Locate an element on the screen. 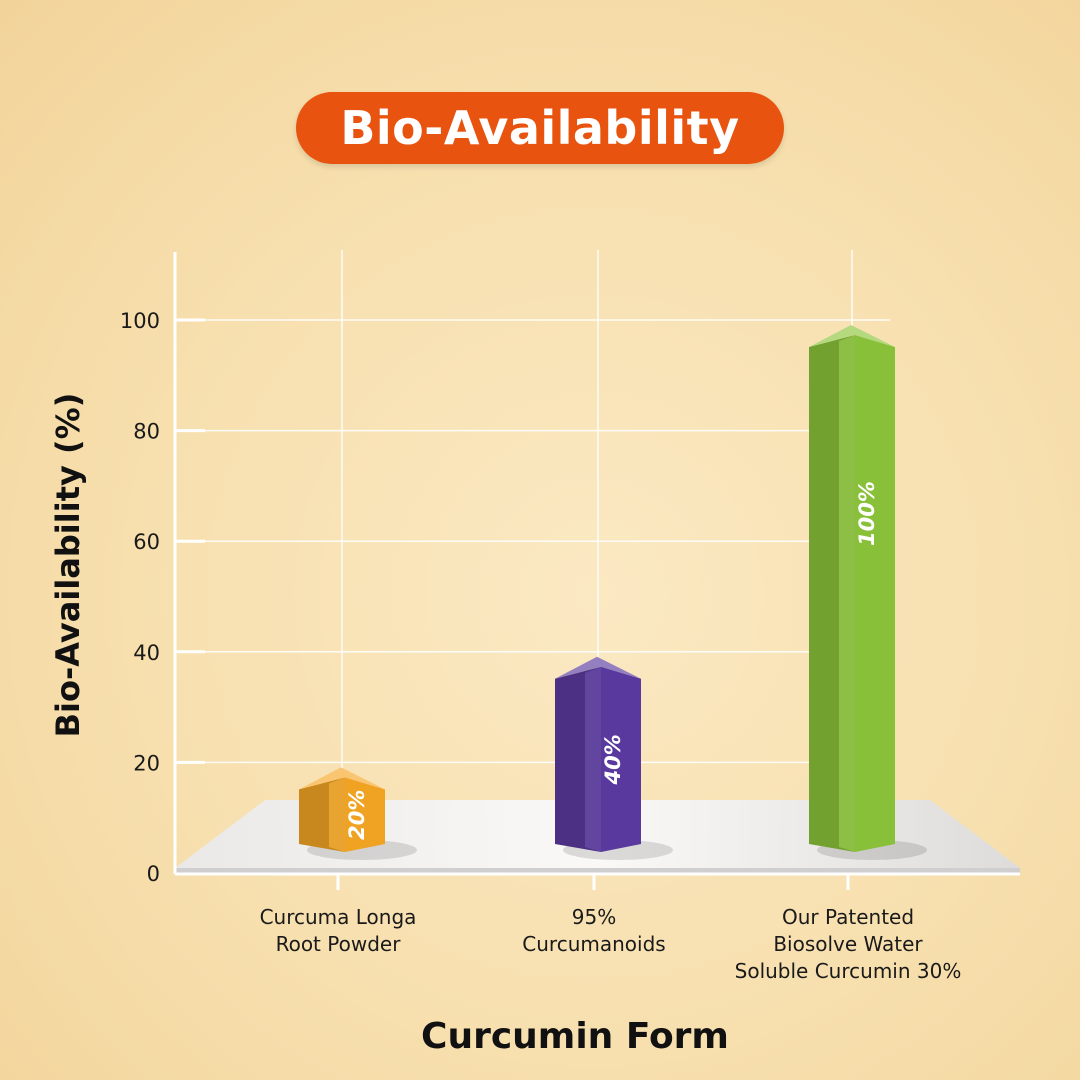  bar-data-label: 40% is located at coordinates (613, 759).